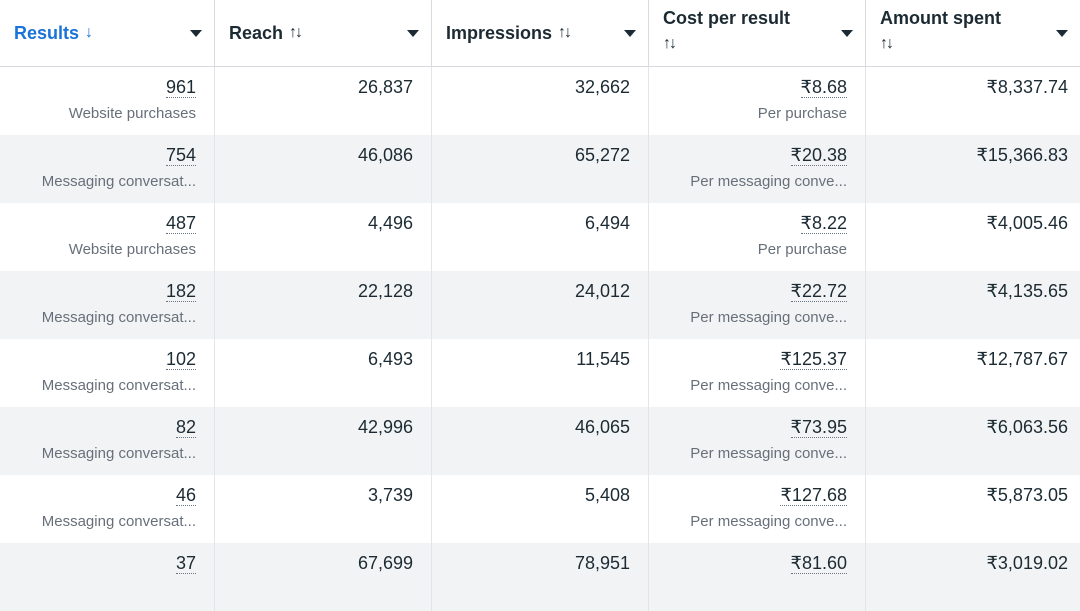 The height and width of the screenshot is (611, 1080). Describe the element at coordinates (107, 101) in the screenshot. I see `results-cell: 961 Website purchases` at that location.